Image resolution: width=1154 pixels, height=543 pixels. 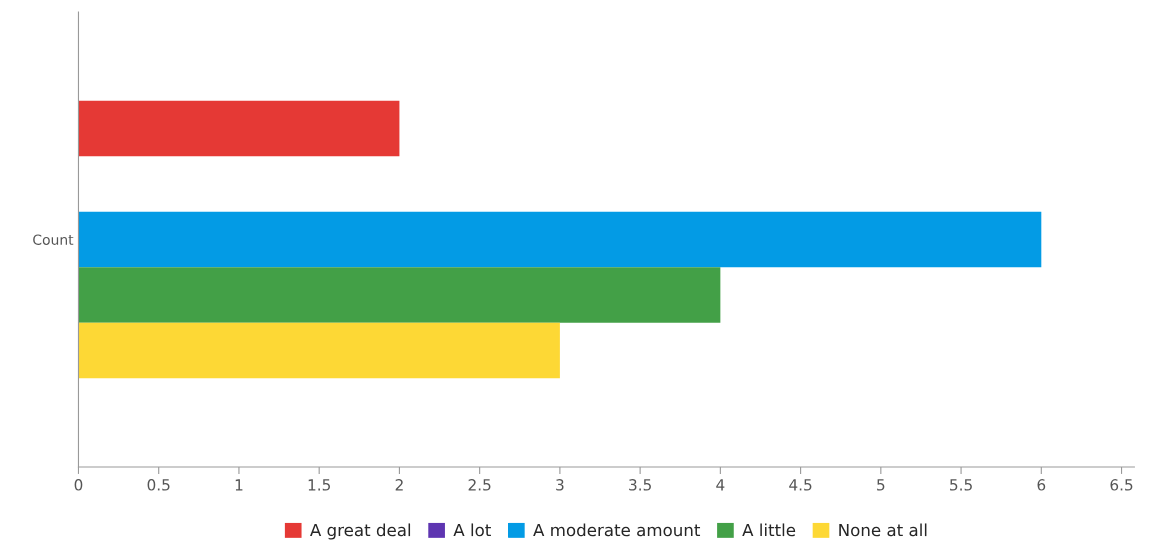 I want to click on y-tick-label: Count, so click(x=53, y=239).